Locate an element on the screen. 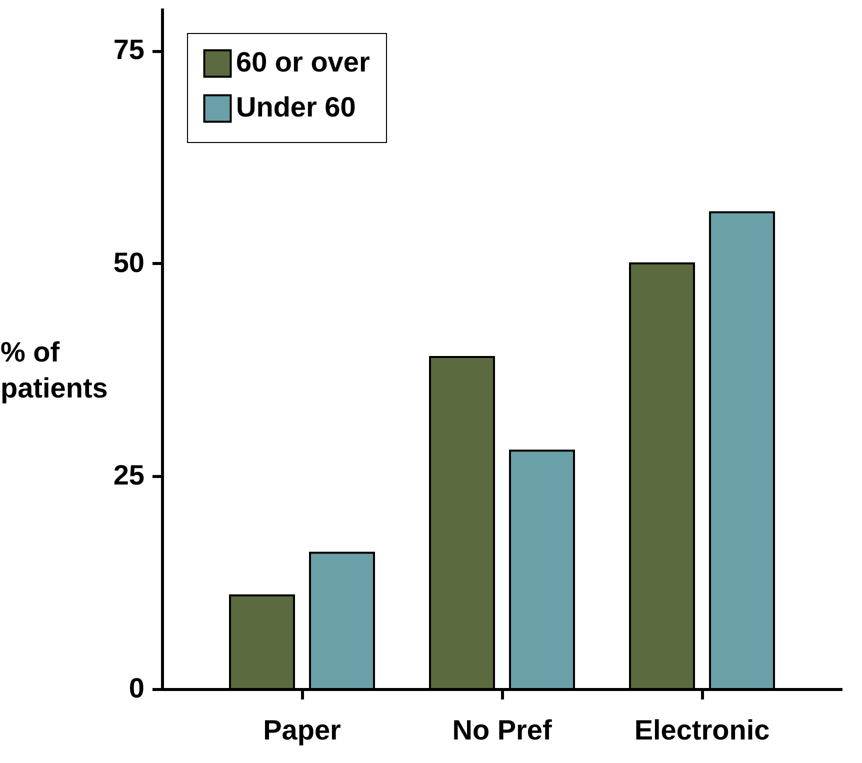 This screenshot has height=763, width=862. legend-label: Under 60 is located at coordinates (296, 107).